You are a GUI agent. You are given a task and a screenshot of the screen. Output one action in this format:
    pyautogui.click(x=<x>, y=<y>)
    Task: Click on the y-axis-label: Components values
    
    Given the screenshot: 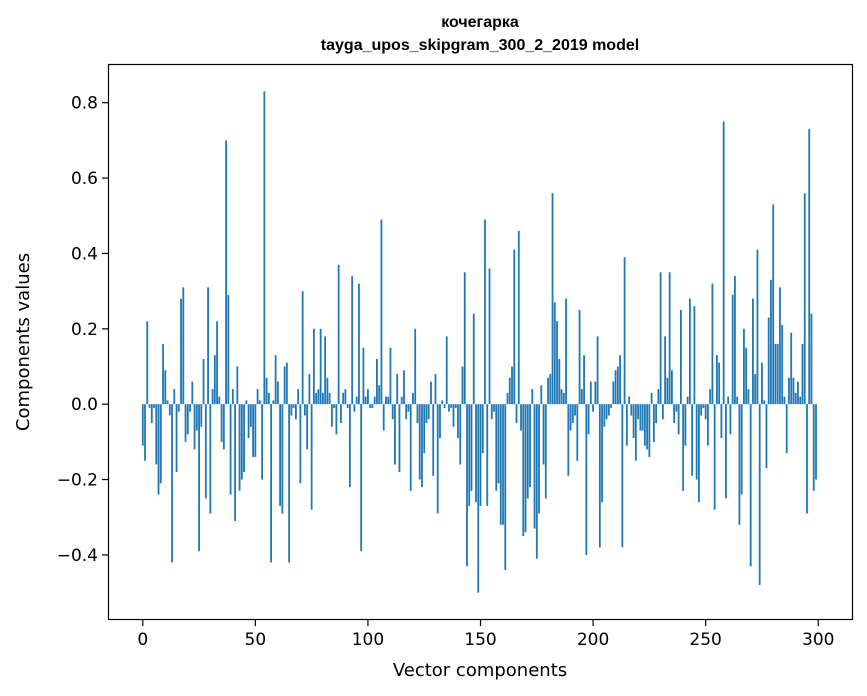 What is the action you would take?
    pyautogui.click(x=23, y=342)
    